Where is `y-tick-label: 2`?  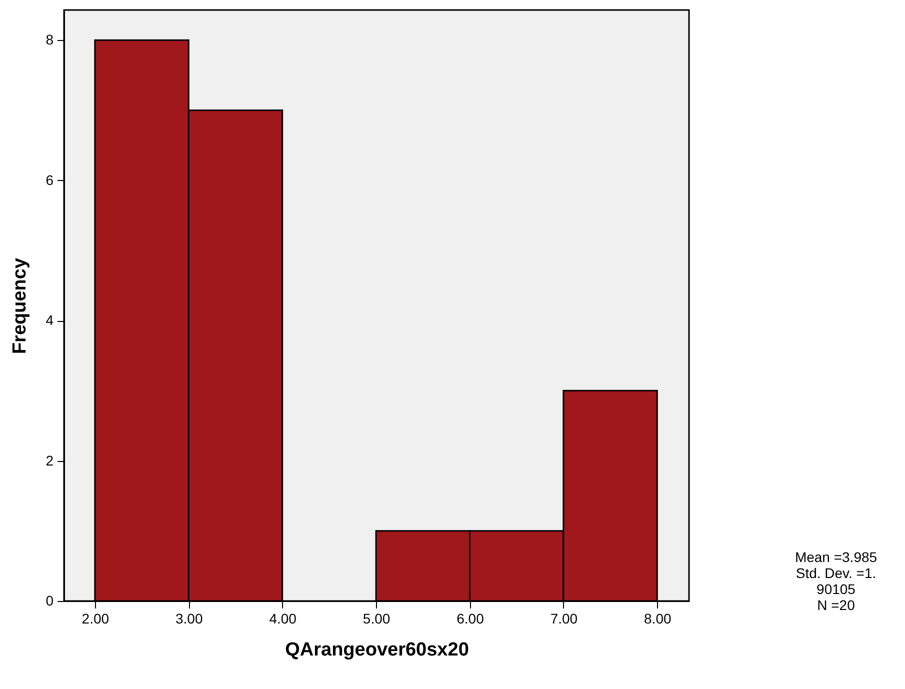 y-tick-label: 2 is located at coordinates (50, 460).